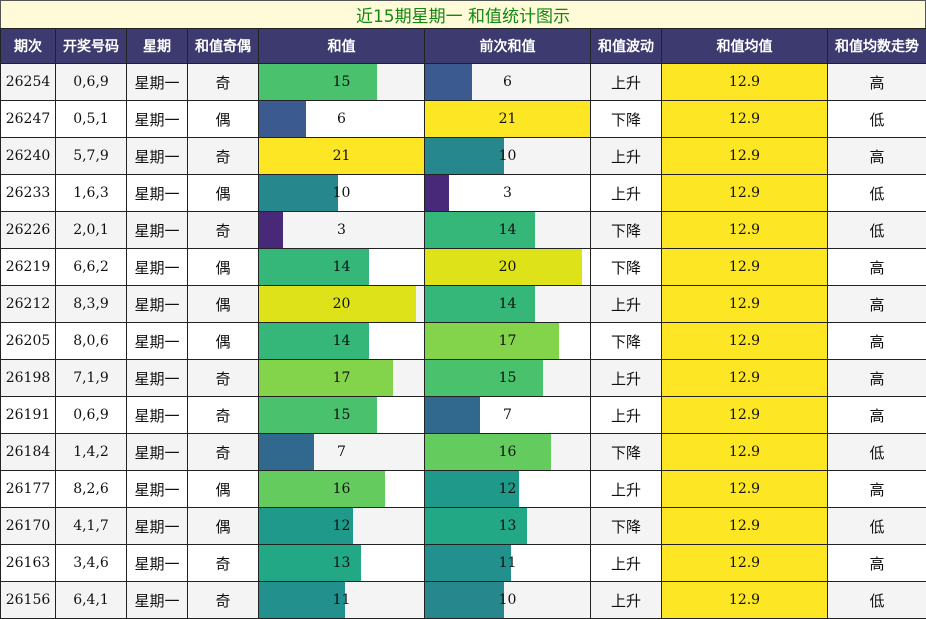 The image size is (926, 619). I want to click on parity-cell: 奇, so click(223, 452).